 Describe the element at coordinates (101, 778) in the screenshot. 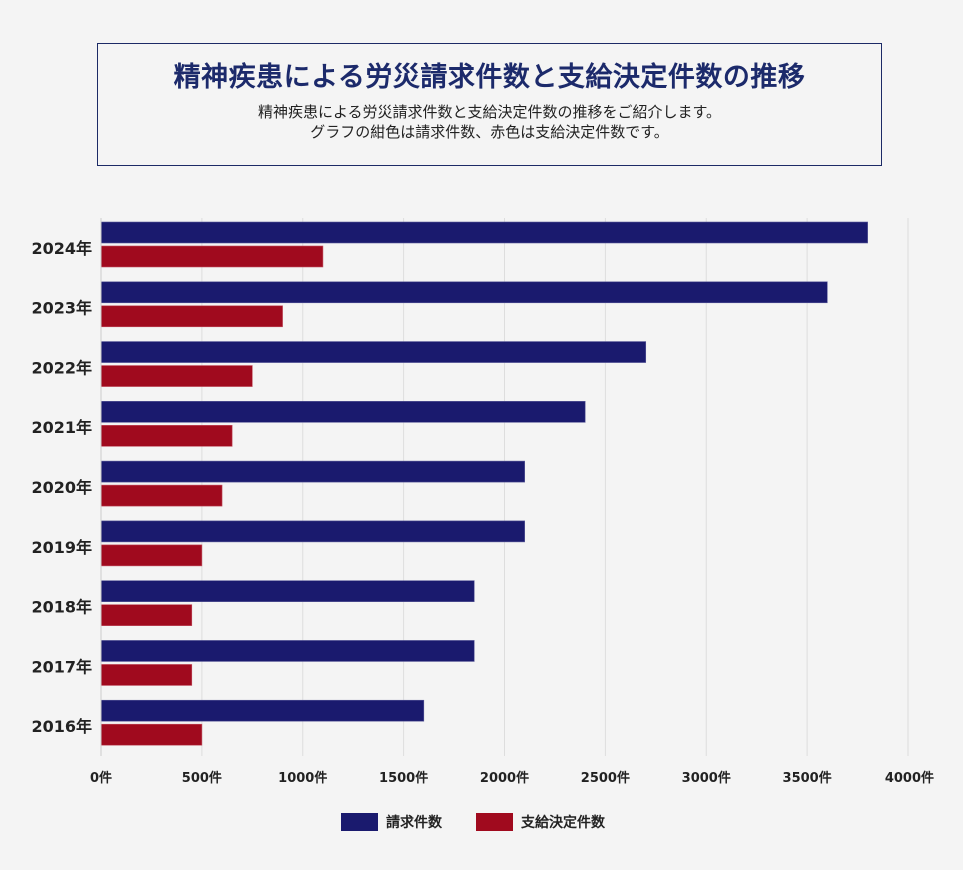

I see `x-tick-label-0: 0件` at that location.